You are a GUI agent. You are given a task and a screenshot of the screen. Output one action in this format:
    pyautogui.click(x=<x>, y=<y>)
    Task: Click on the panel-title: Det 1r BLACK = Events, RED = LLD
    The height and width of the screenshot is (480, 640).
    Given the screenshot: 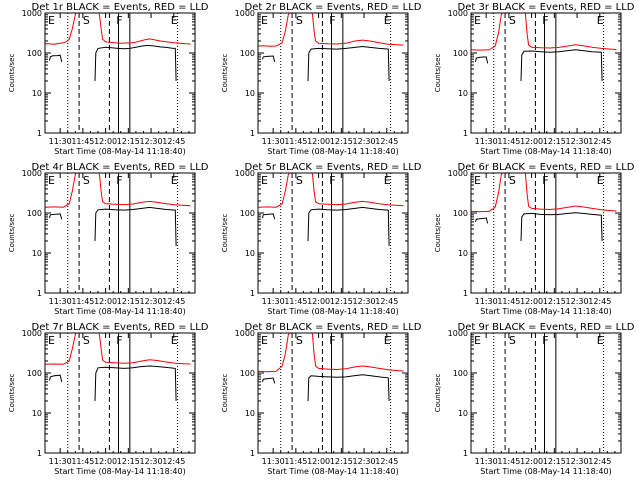 What is the action you would take?
    pyautogui.click(x=120, y=7)
    